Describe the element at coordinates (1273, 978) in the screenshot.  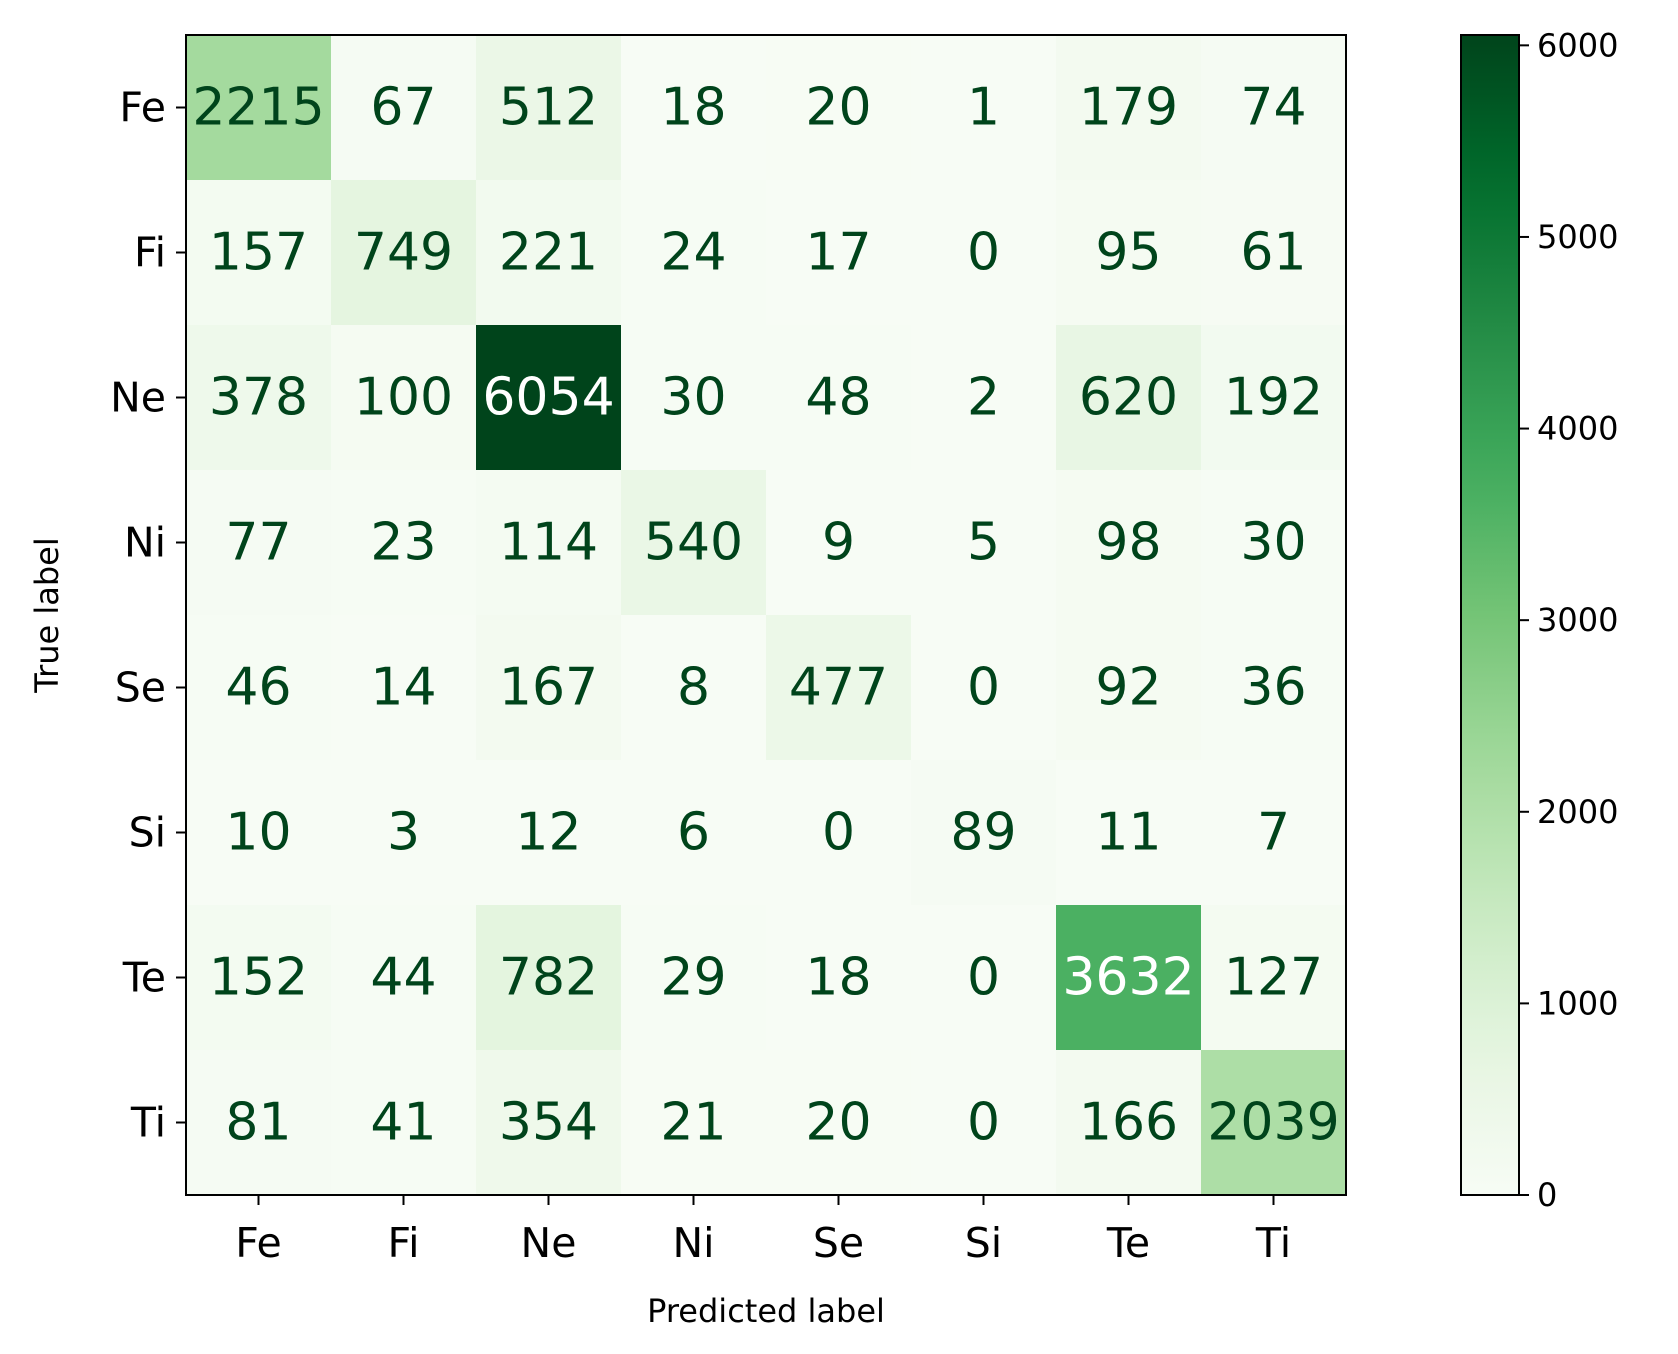
I see `cell-value-label: 127` at that location.